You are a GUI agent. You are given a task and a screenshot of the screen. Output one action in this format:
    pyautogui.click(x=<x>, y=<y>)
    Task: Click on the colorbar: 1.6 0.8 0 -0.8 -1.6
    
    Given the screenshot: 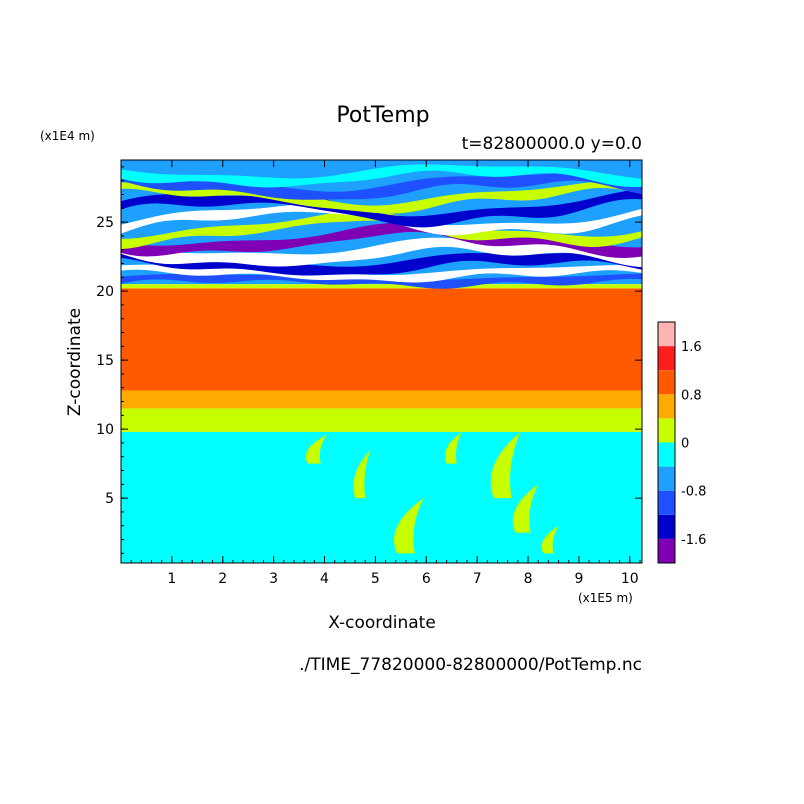 What is the action you would take?
    pyautogui.click(x=681, y=442)
    